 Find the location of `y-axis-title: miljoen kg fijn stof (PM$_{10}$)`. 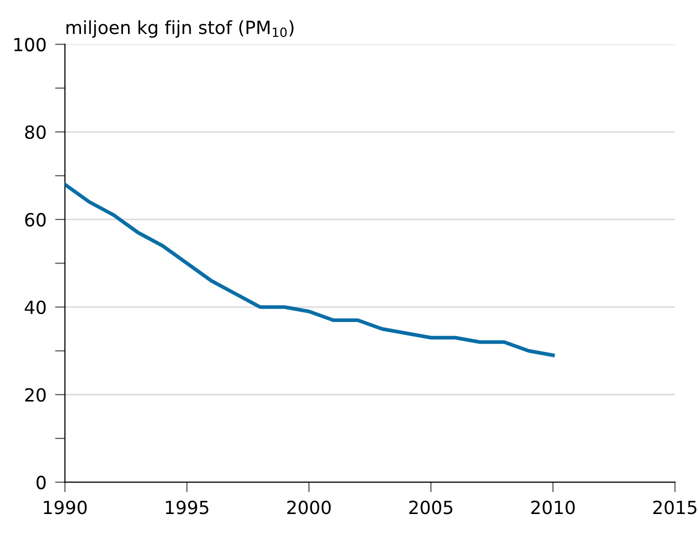

y-axis-title: miljoen kg fijn stof (PM$_{10}$) is located at coordinates (180, 29).